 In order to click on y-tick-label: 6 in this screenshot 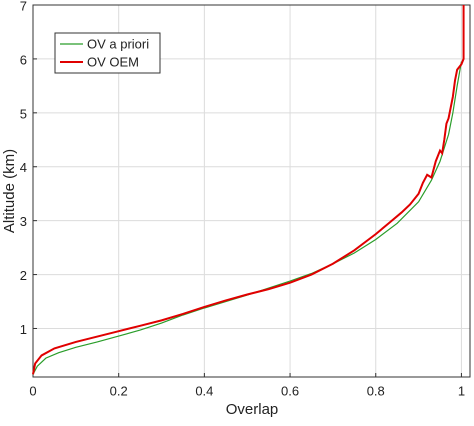, I will do `click(23, 59)`.